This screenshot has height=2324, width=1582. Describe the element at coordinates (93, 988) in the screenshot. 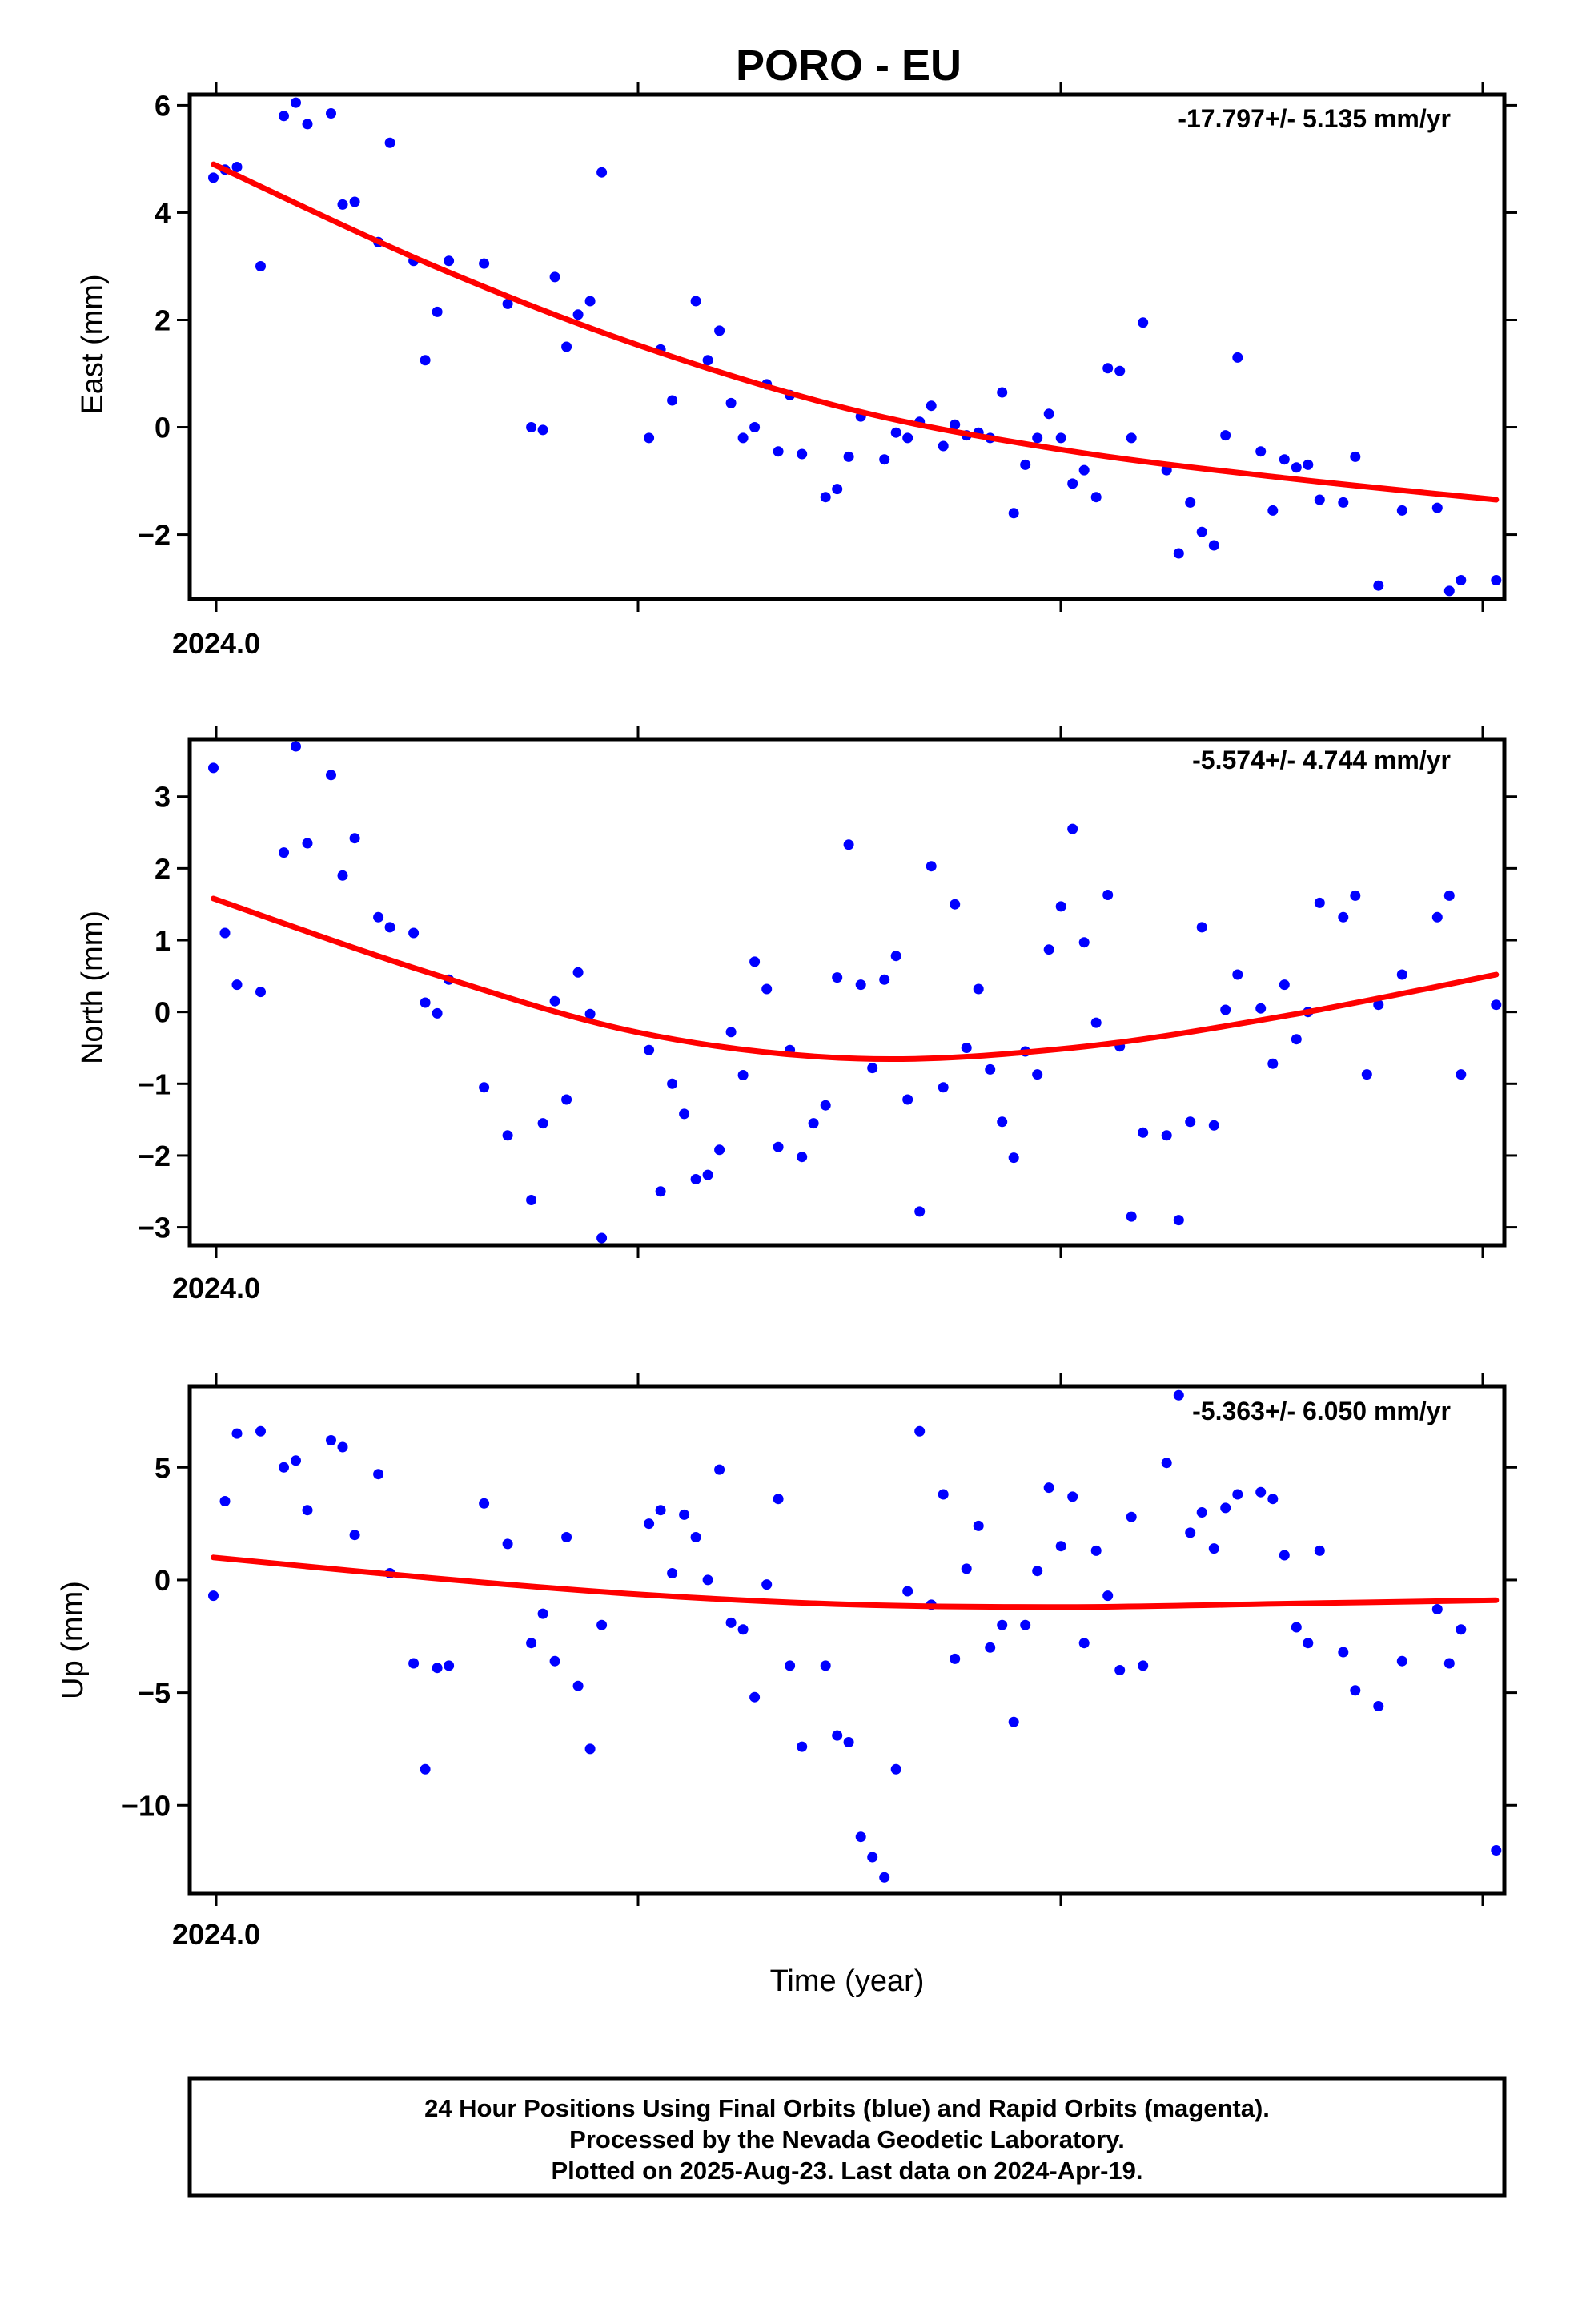

I see `y-axis-label: North (mm)` at that location.